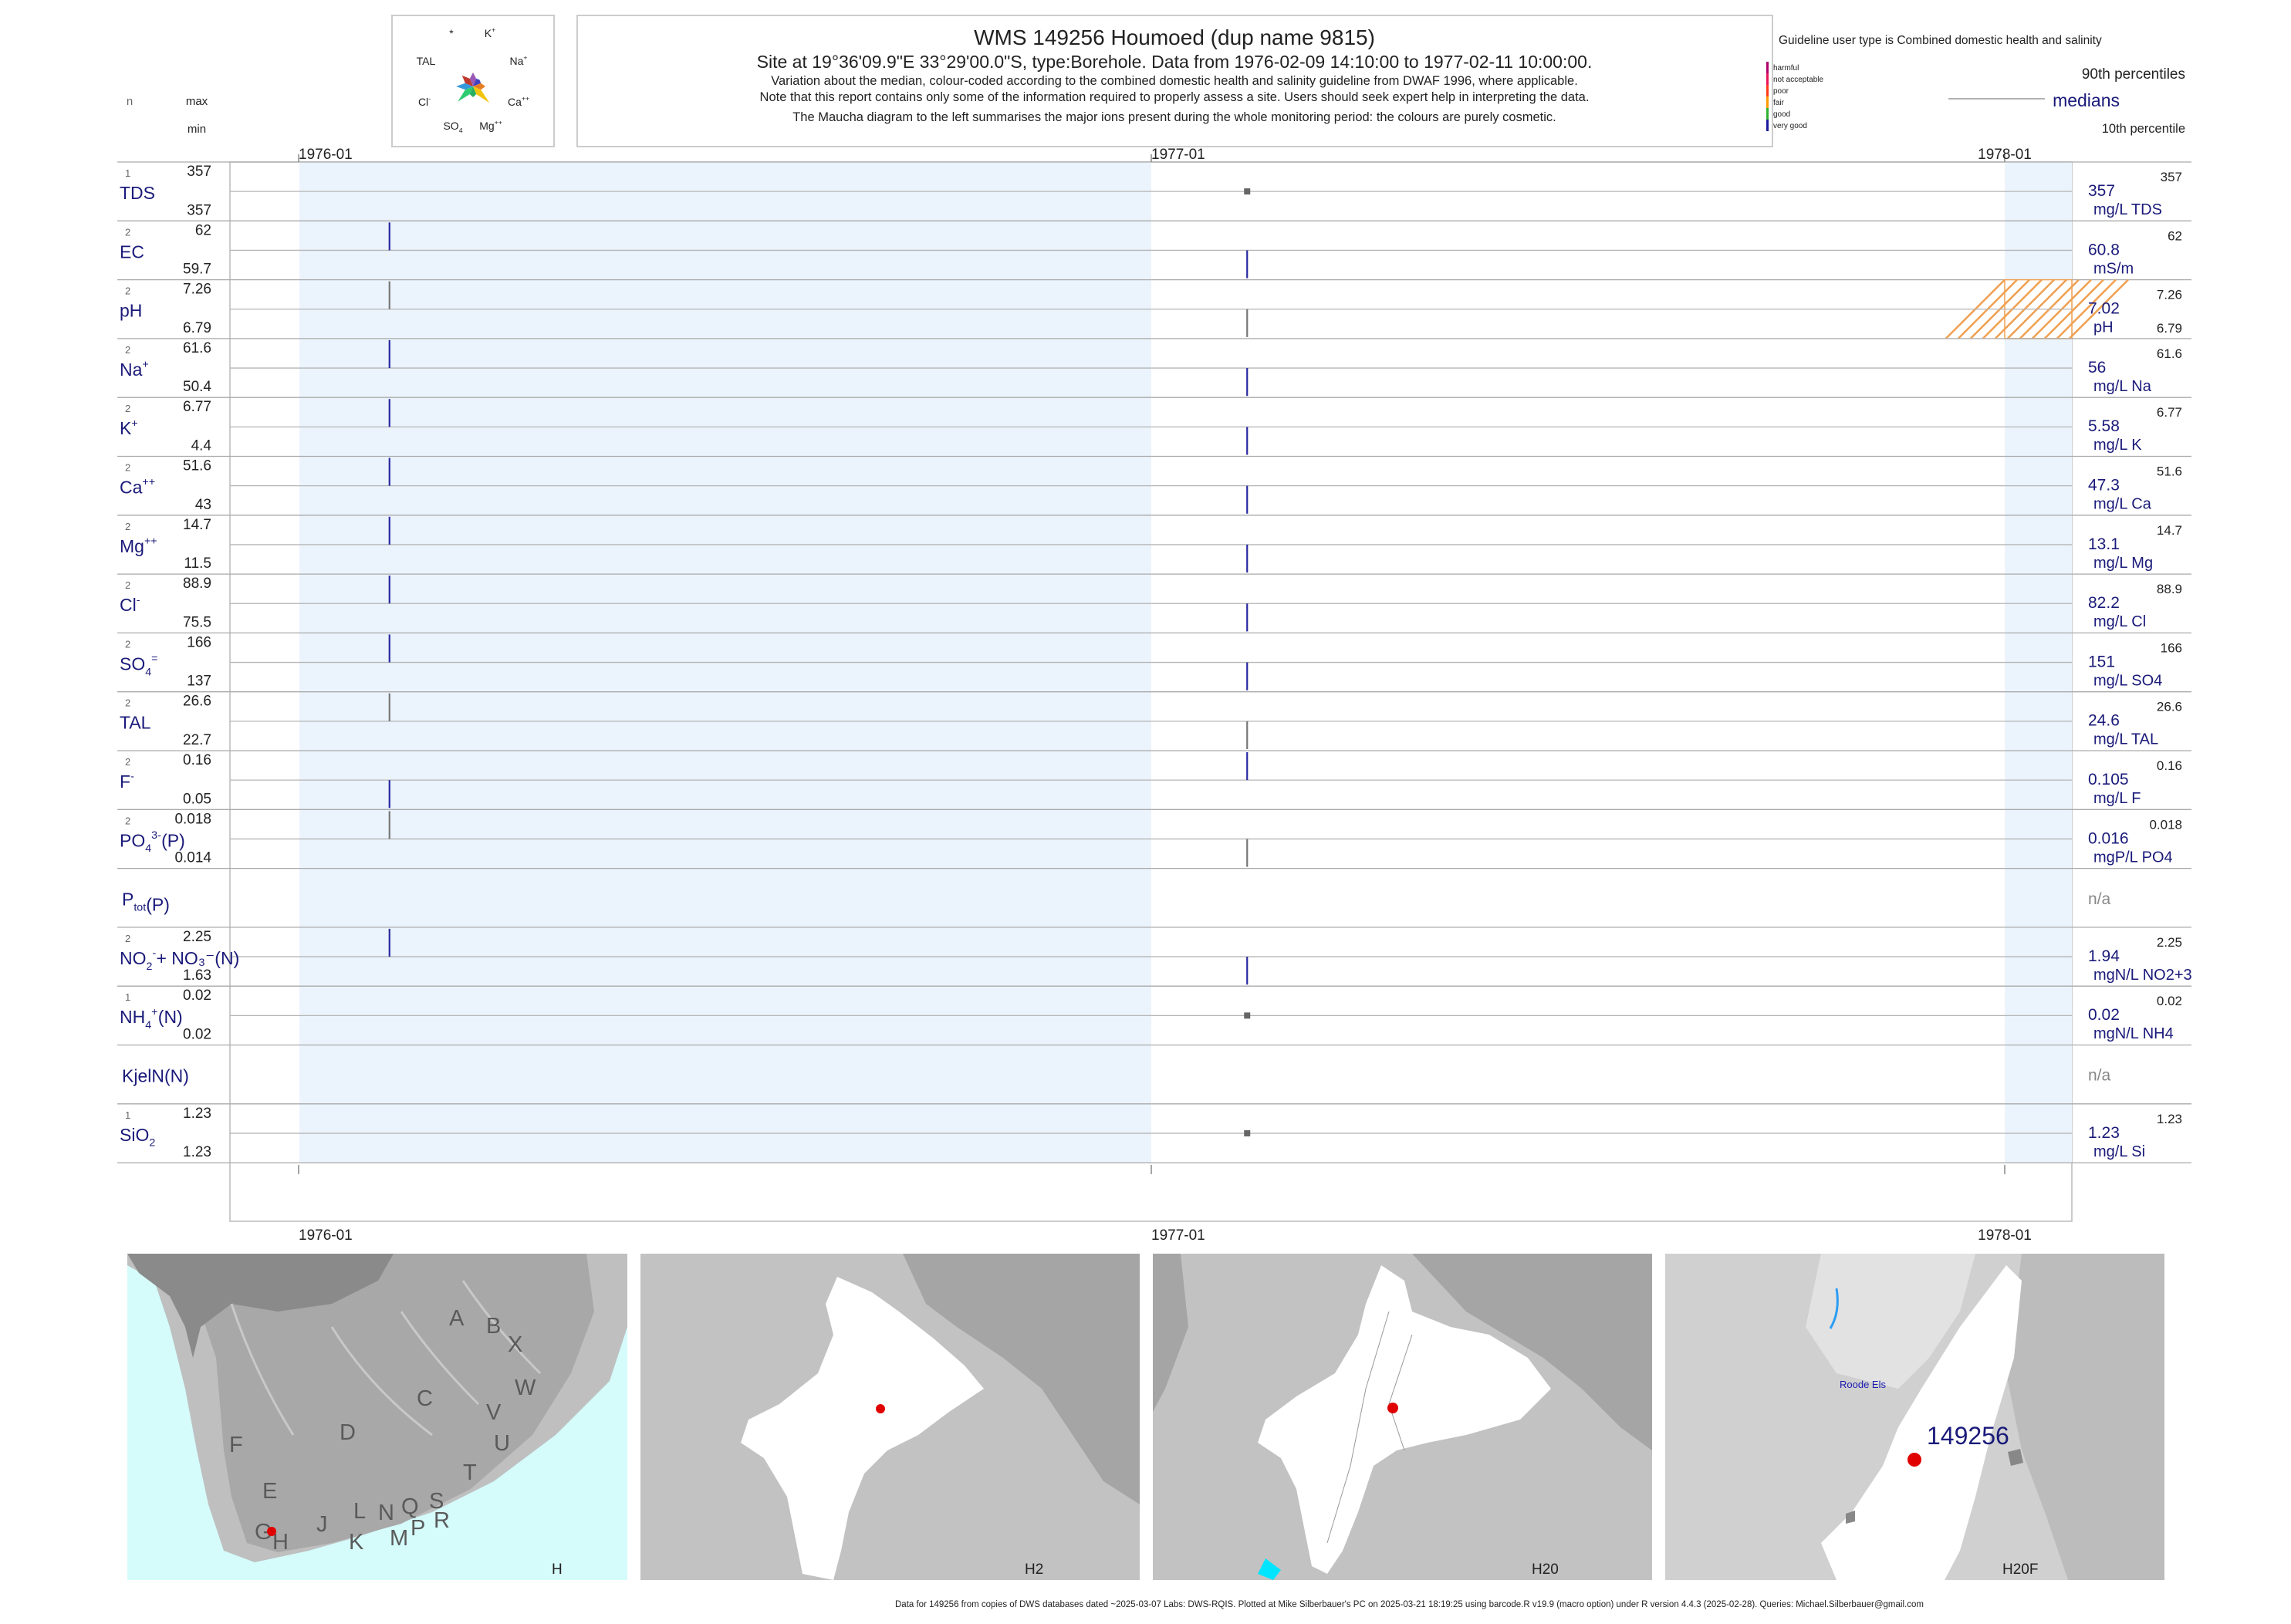 The width and height of the screenshot is (2291, 1624). I want to click on p90-value: 14.7, so click(2169, 530).